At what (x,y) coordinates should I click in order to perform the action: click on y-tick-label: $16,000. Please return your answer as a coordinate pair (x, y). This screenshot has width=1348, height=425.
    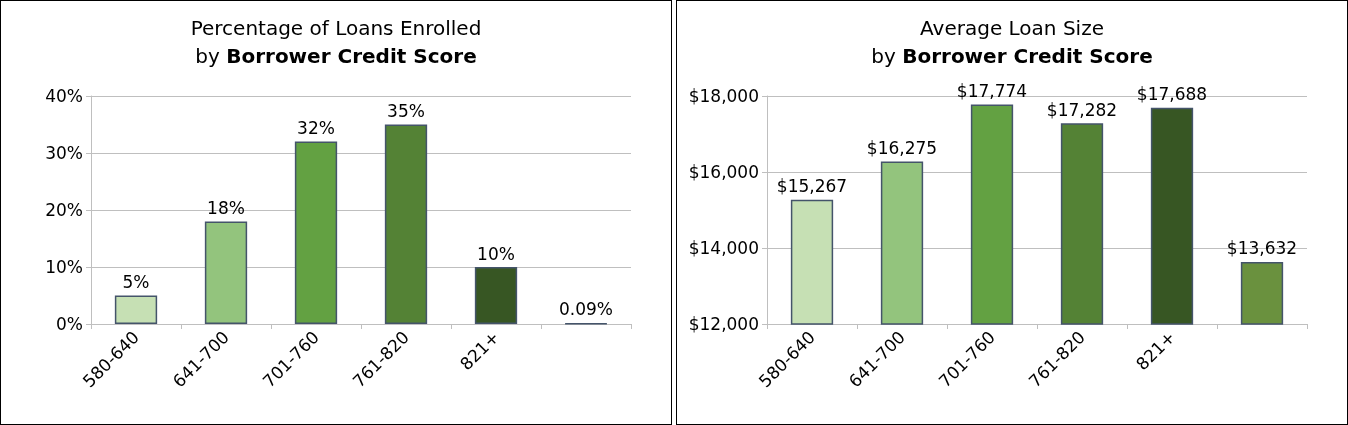
    Looking at the image, I should click on (723, 172).